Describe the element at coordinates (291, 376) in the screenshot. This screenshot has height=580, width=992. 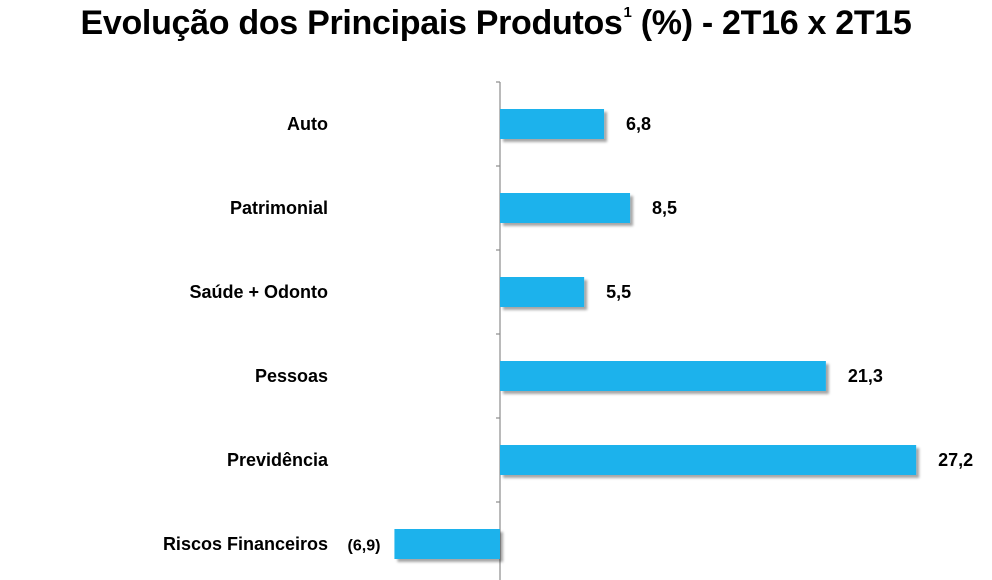
I see `category-label-3: Pessoas` at that location.